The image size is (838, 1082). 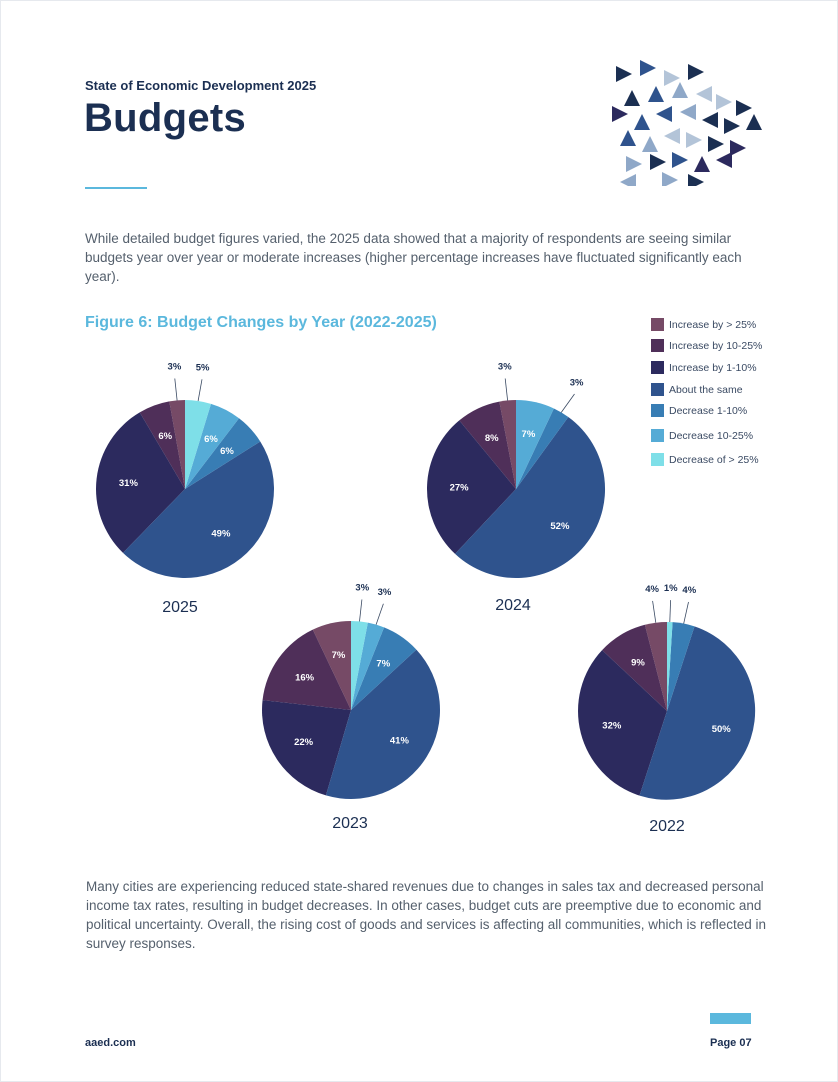 I want to click on slice-label: 8%, so click(x=492, y=438).